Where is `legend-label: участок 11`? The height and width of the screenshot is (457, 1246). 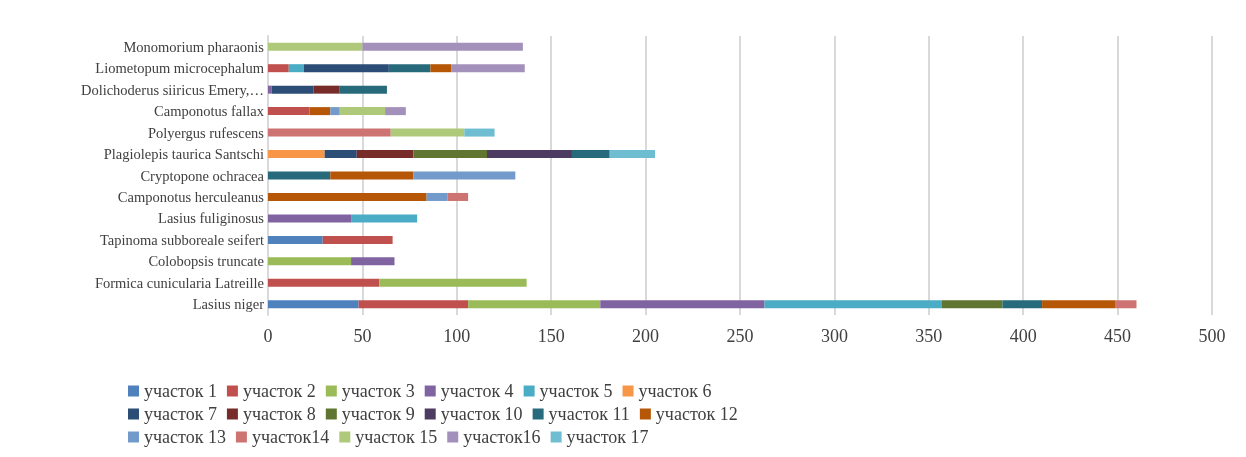 legend-label: участок 11 is located at coordinates (589, 414).